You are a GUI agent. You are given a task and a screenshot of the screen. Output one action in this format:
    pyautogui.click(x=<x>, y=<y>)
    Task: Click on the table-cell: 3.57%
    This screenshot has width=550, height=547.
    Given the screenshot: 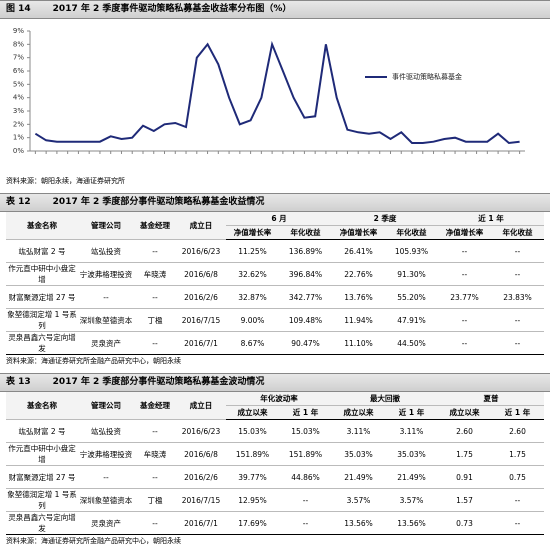 What is the action you would take?
    pyautogui.click(x=358, y=500)
    